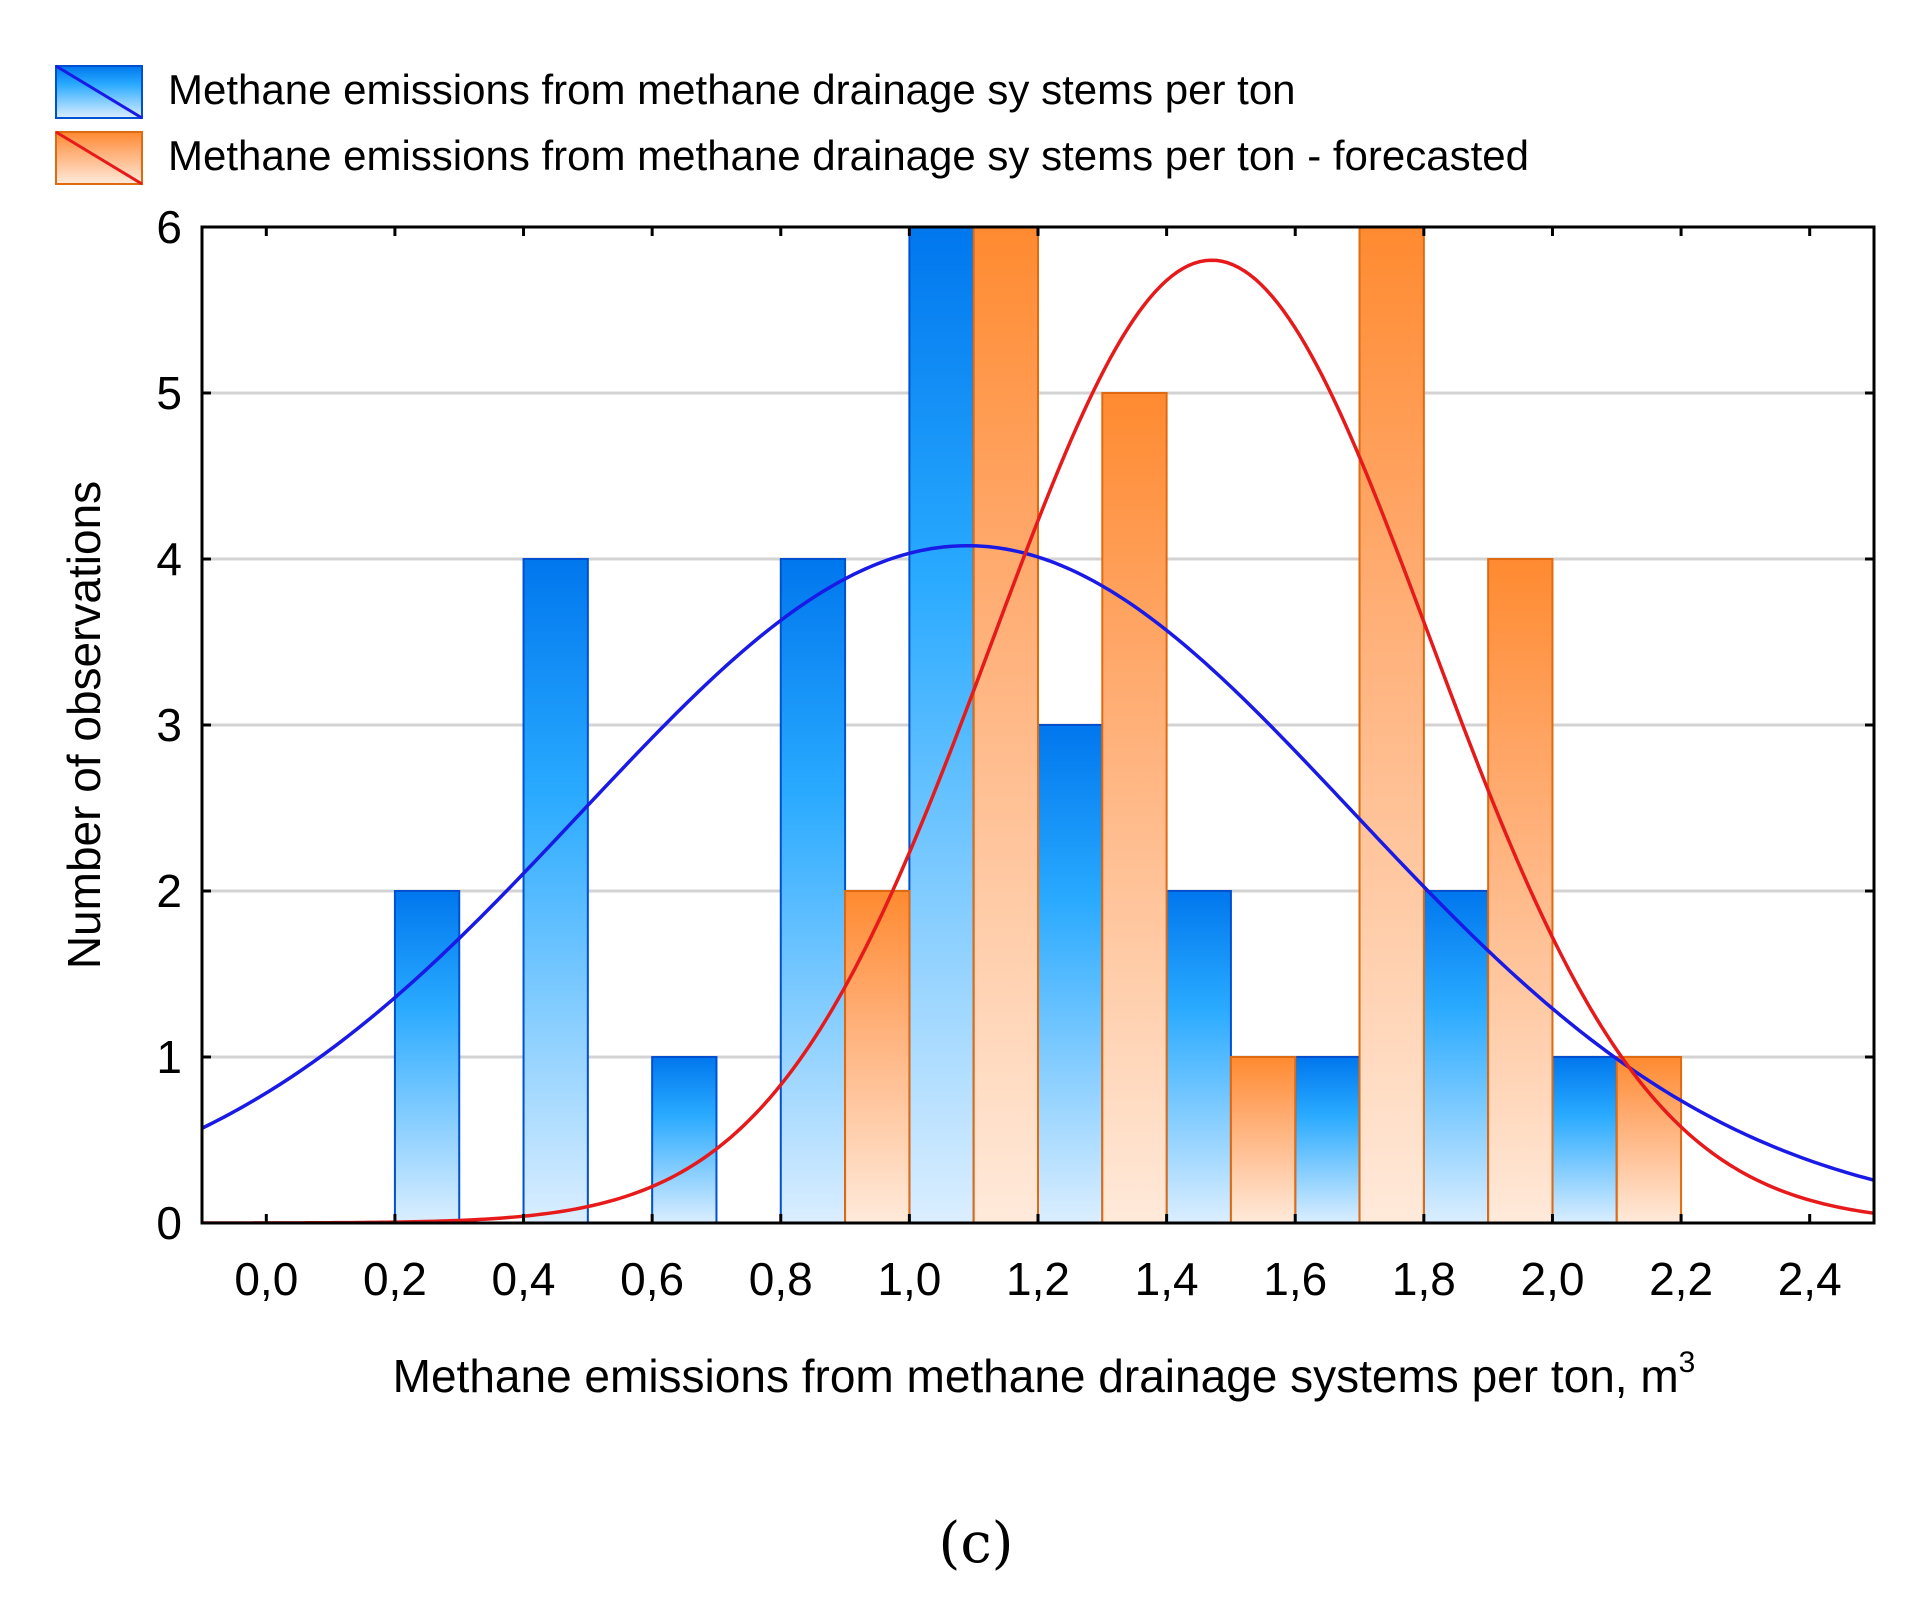  Describe the element at coordinates (1681, 1279) in the screenshot. I see `x-tick-label-11: 2,2` at that location.